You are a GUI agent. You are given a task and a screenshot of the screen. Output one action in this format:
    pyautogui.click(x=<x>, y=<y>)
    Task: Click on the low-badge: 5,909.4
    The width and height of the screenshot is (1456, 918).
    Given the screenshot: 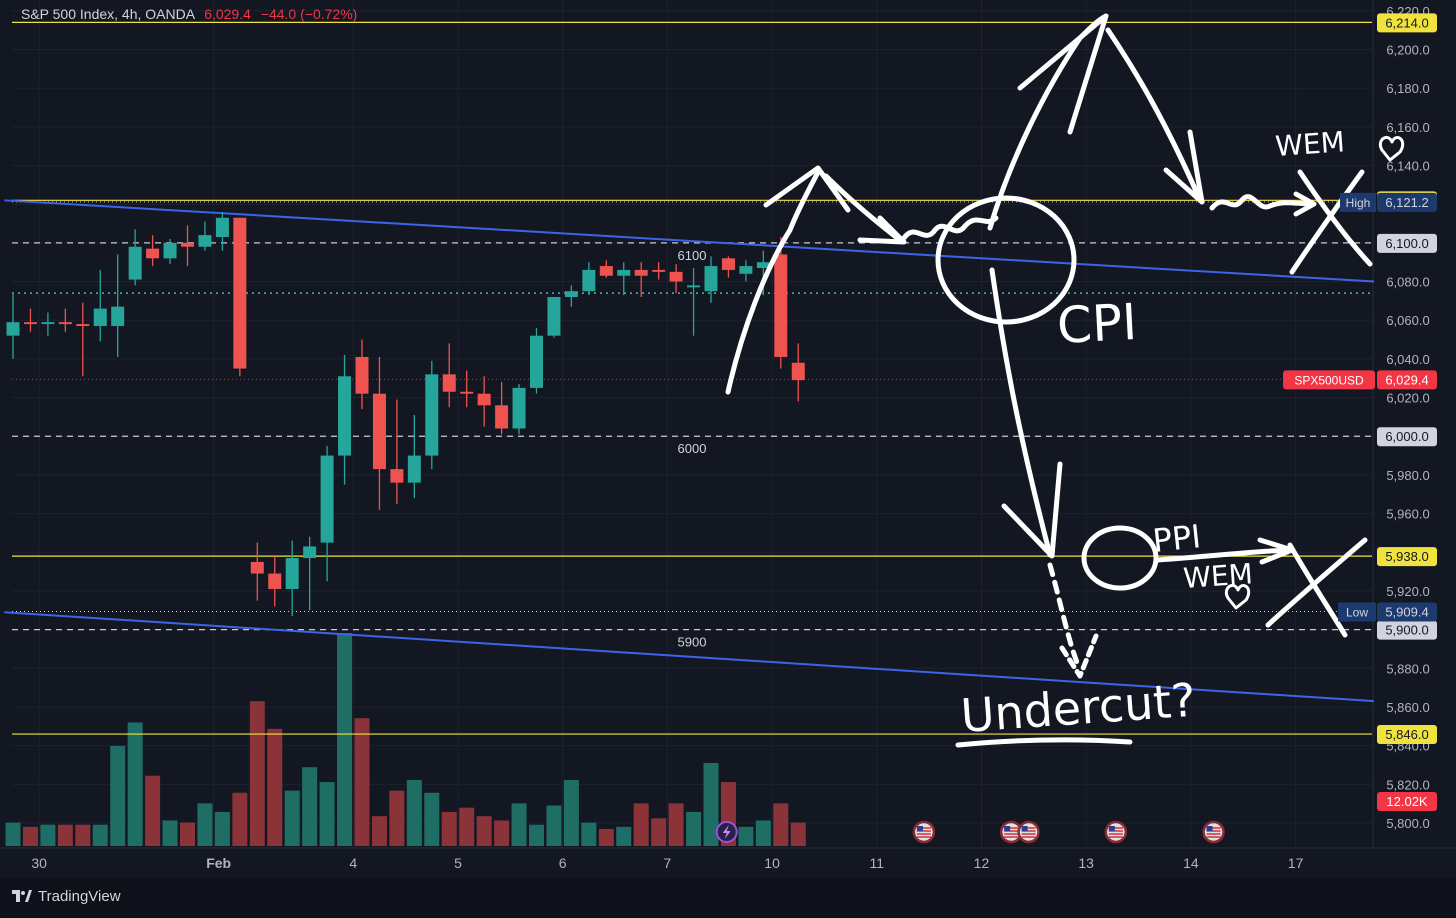 What is the action you would take?
    pyautogui.click(x=1406, y=611)
    